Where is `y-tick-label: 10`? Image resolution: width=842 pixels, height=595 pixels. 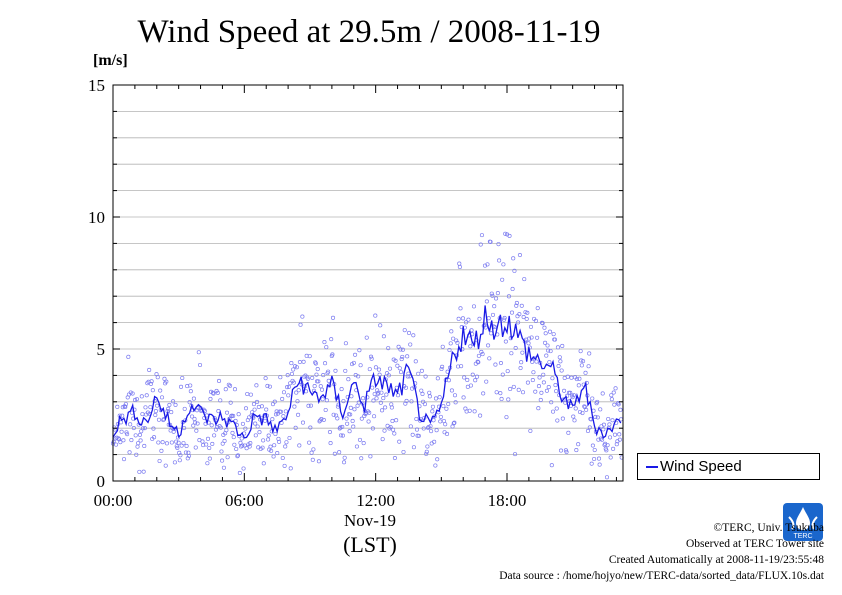
y-tick-label: 10 is located at coordinates (96, 217).